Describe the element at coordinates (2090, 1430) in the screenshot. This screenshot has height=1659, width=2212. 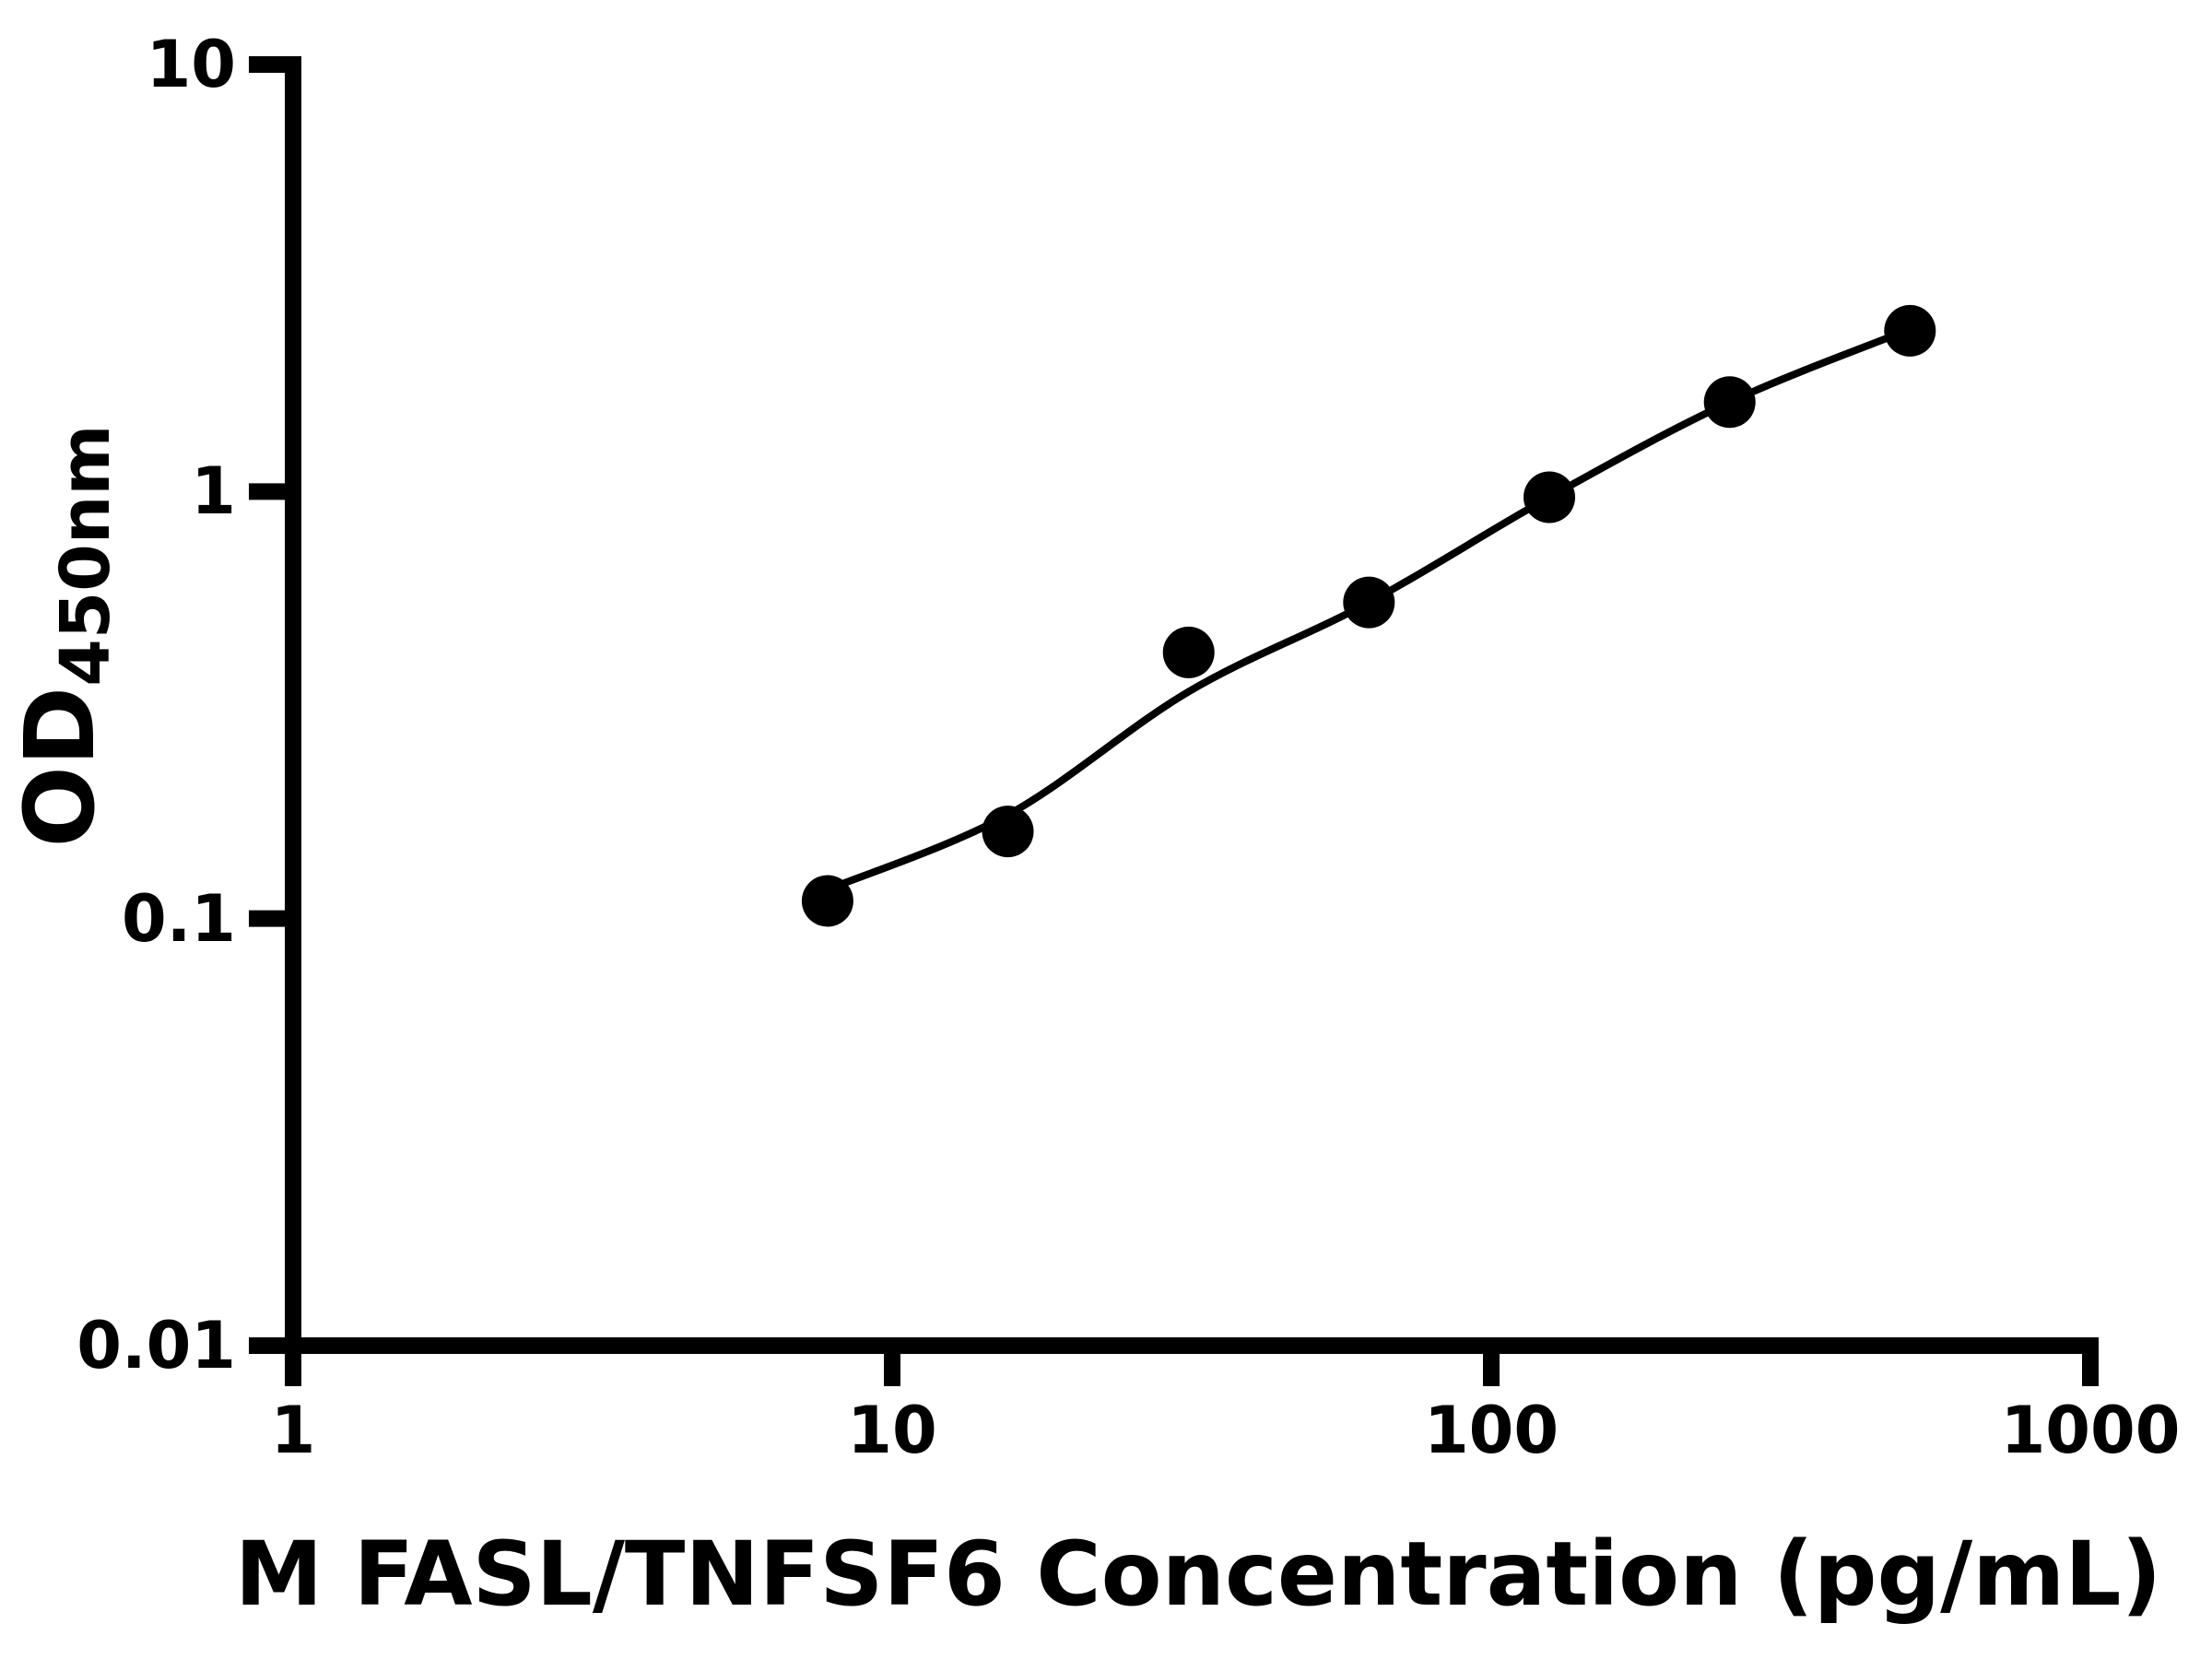
I see `x-tick-label: 1000` at that location.